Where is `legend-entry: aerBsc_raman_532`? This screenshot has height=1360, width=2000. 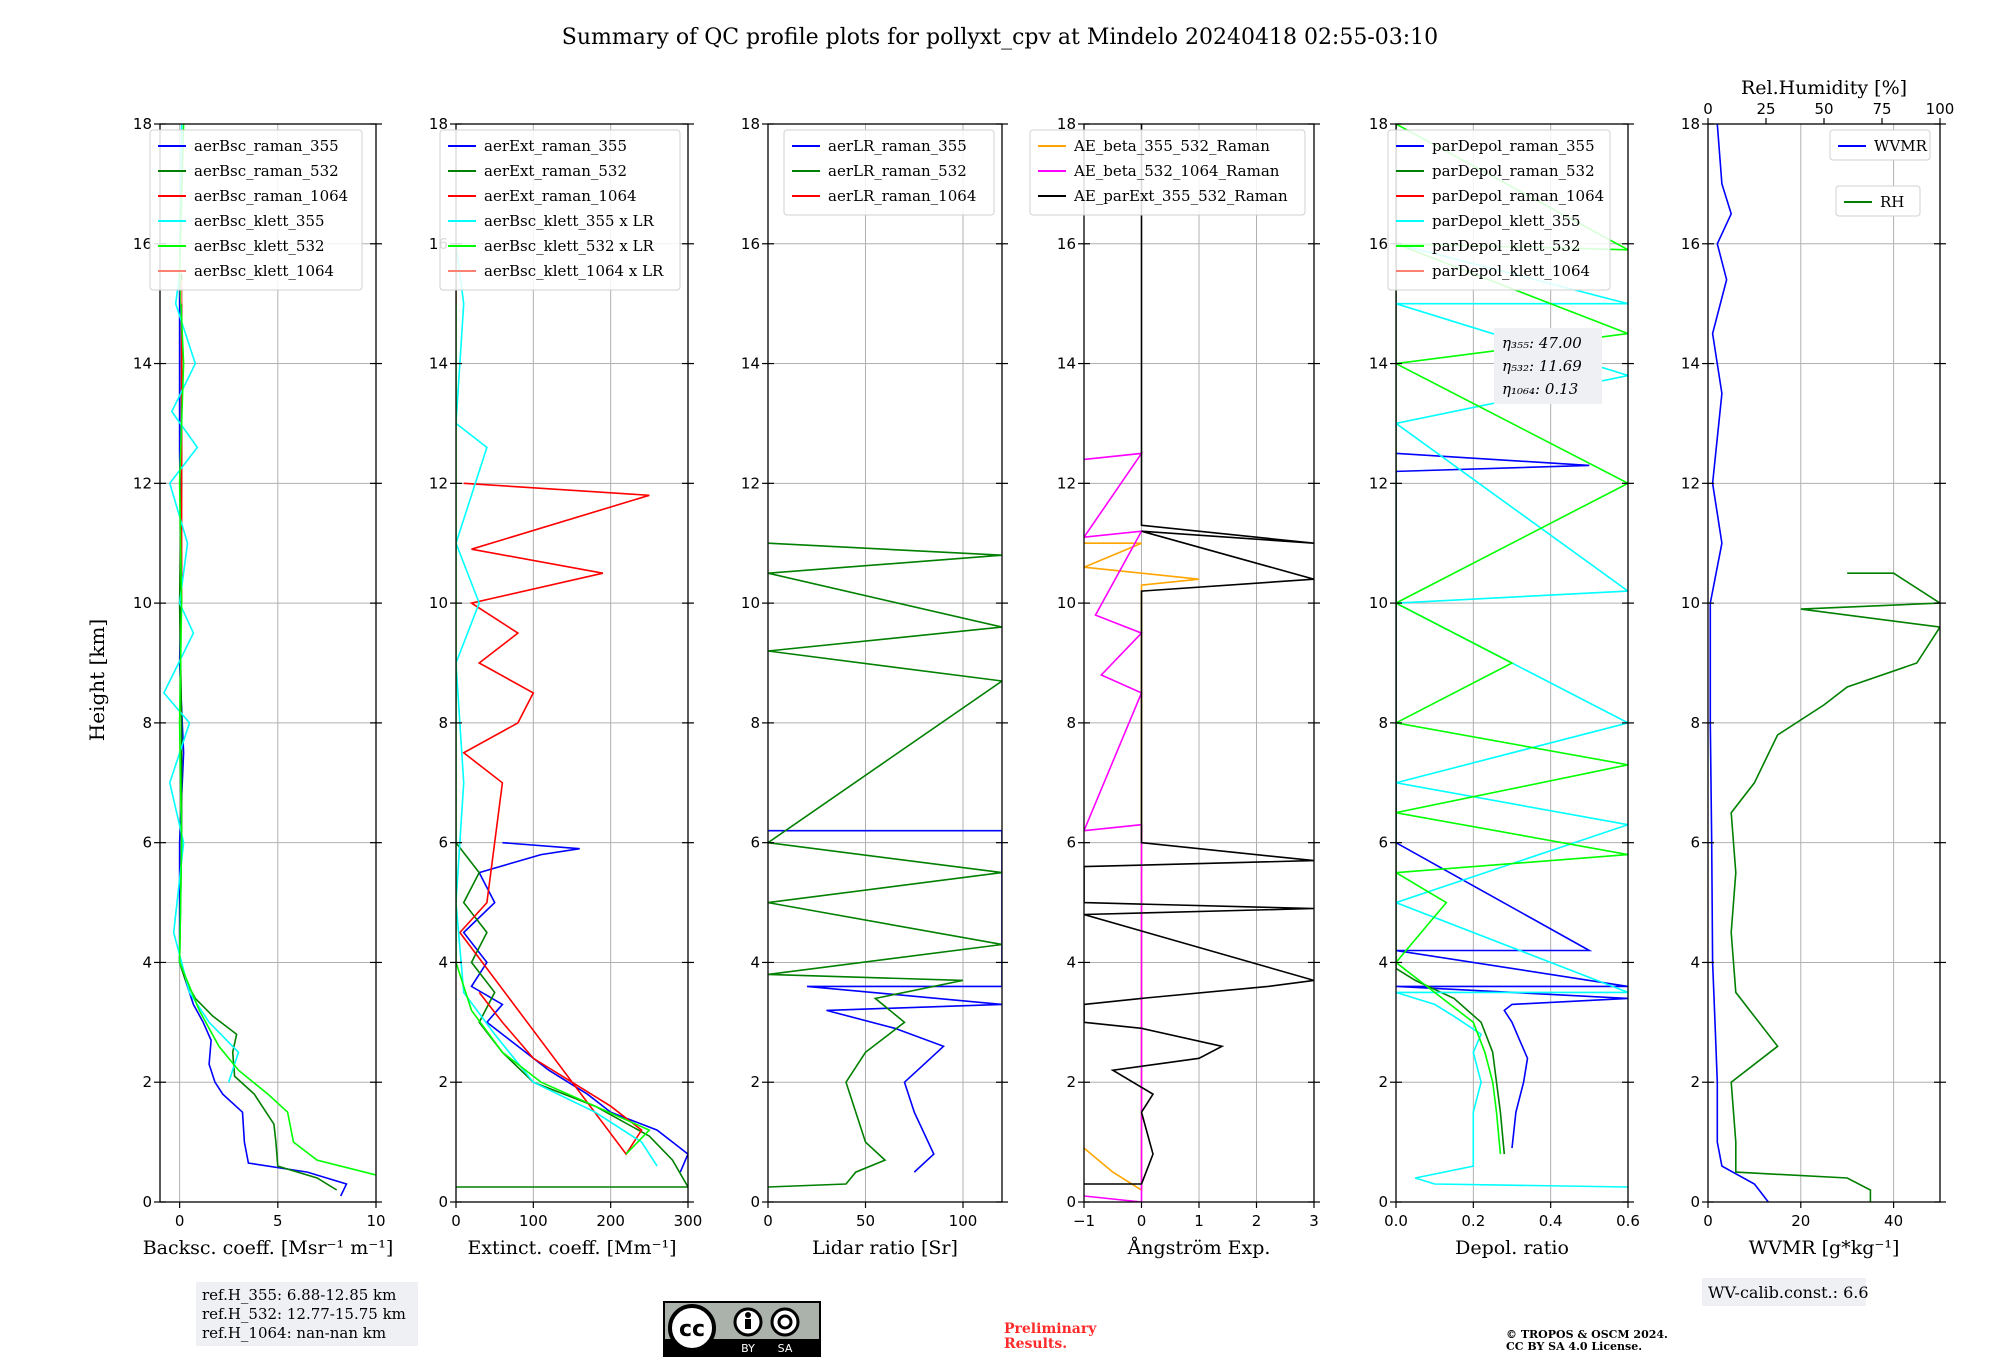
legend-entry: aerBsc_raman_532 is located at coordinates (266, 171).